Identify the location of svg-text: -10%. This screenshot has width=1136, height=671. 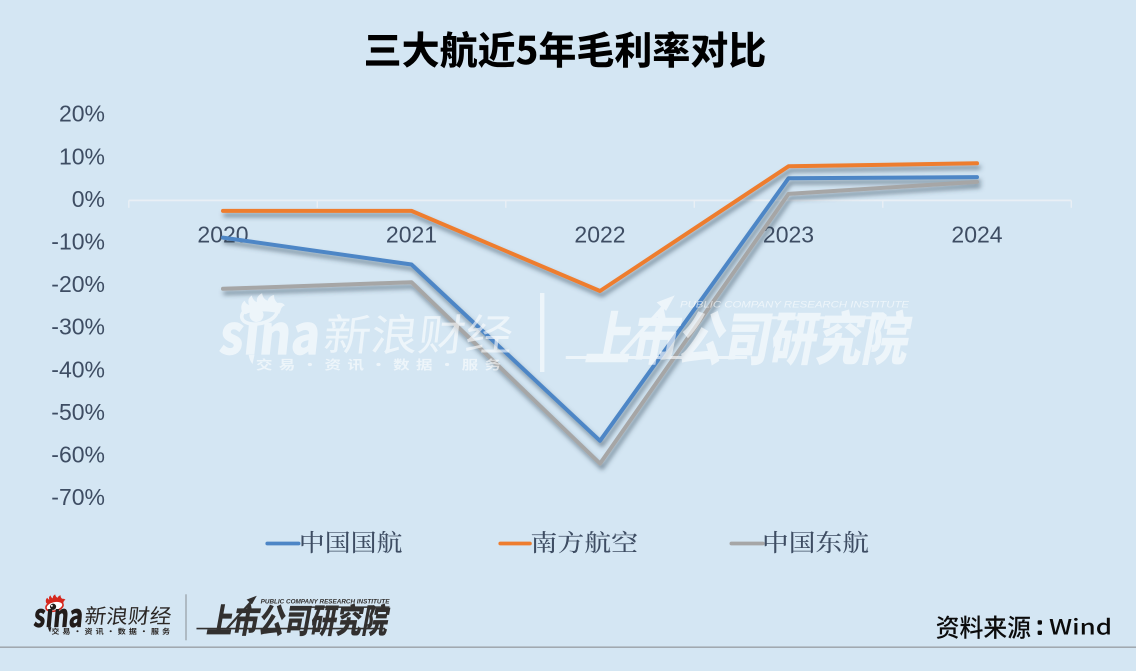
(78, 242).